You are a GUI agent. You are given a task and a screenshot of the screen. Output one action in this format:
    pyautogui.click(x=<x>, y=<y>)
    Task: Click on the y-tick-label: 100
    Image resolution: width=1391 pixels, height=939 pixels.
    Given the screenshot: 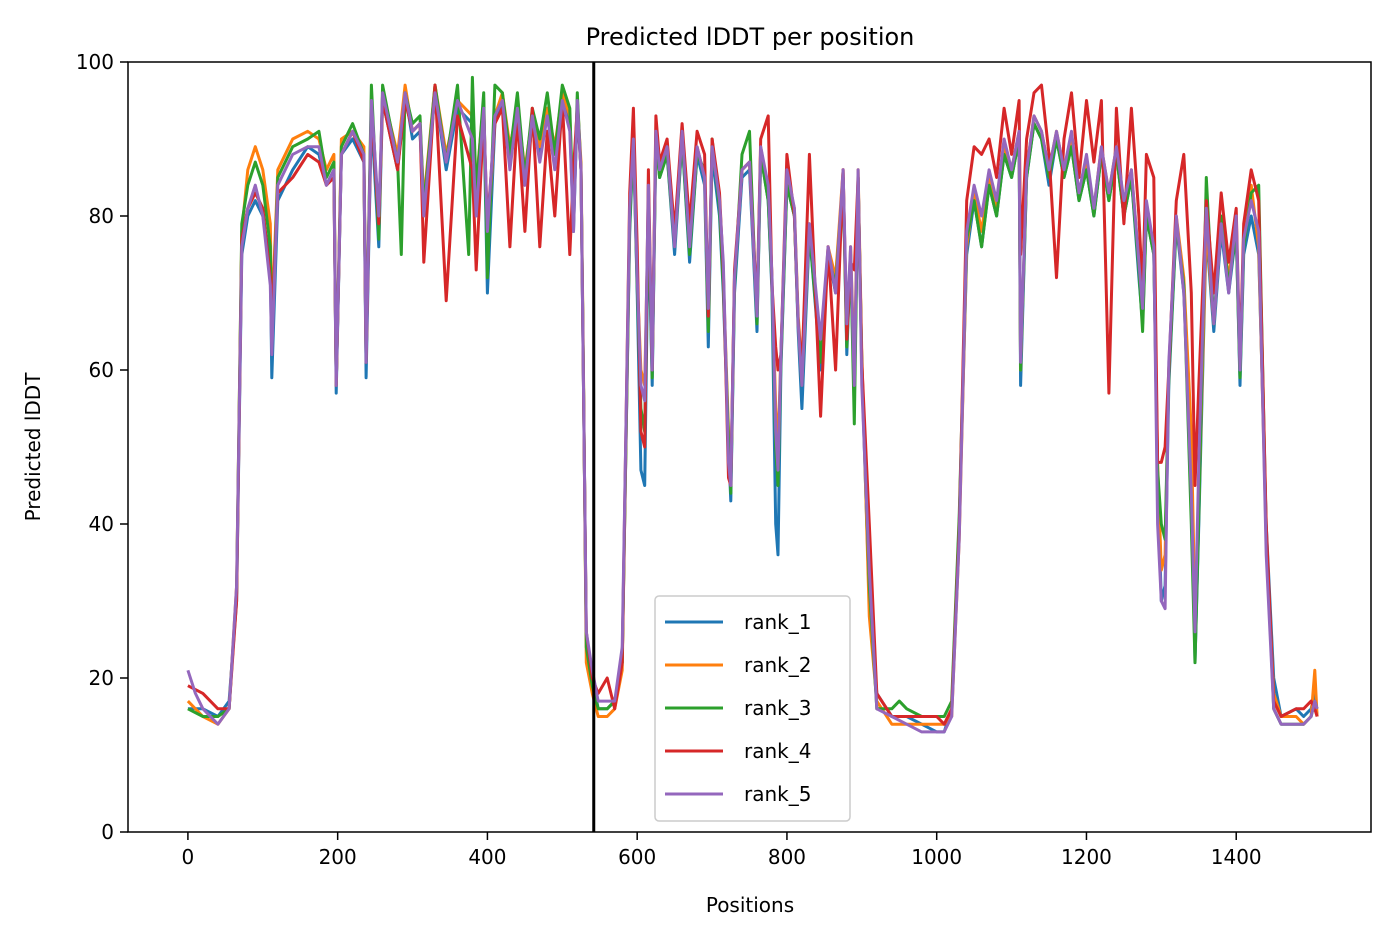 What is the action you would take?
    pyautogui.click(x=95, y=62)
    